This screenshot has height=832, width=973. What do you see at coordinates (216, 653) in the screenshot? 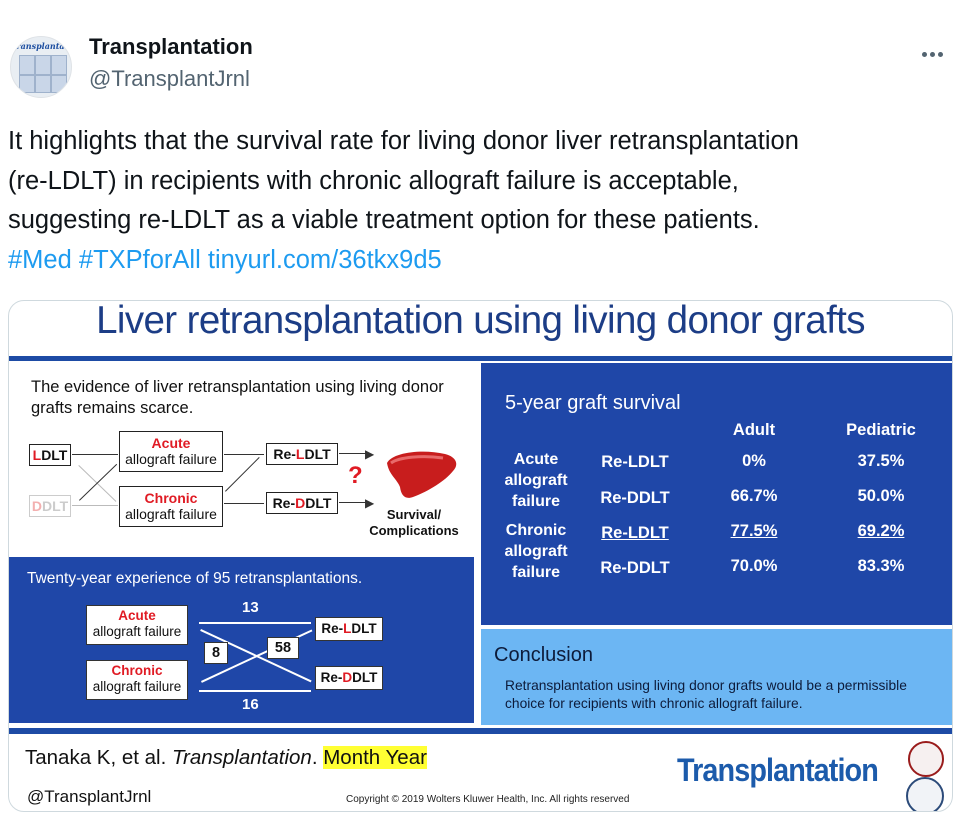
I see `count-acute-ddlt: 8` at bounding box center [216, 653].